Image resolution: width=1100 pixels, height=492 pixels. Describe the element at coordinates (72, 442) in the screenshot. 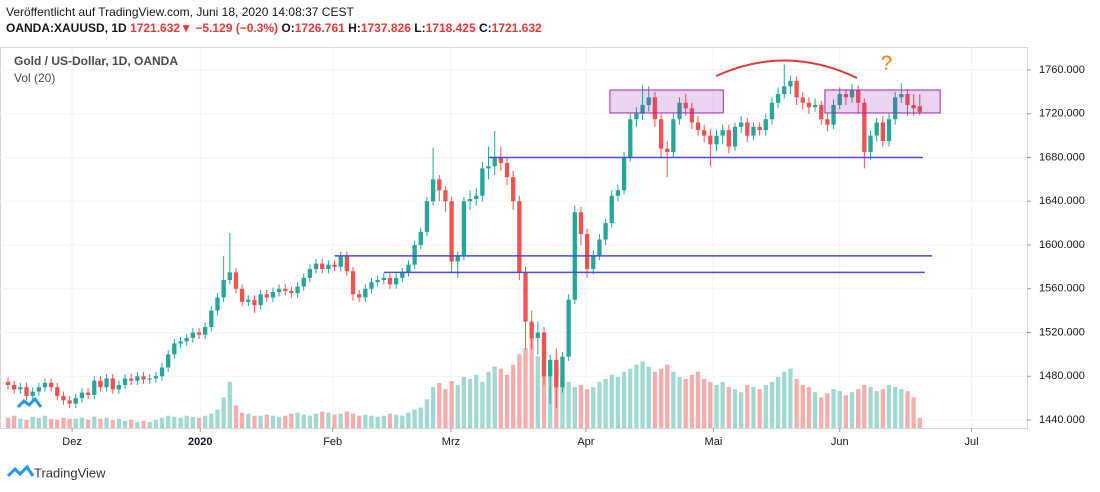

I see `x-tick-label: Dez` at that location.